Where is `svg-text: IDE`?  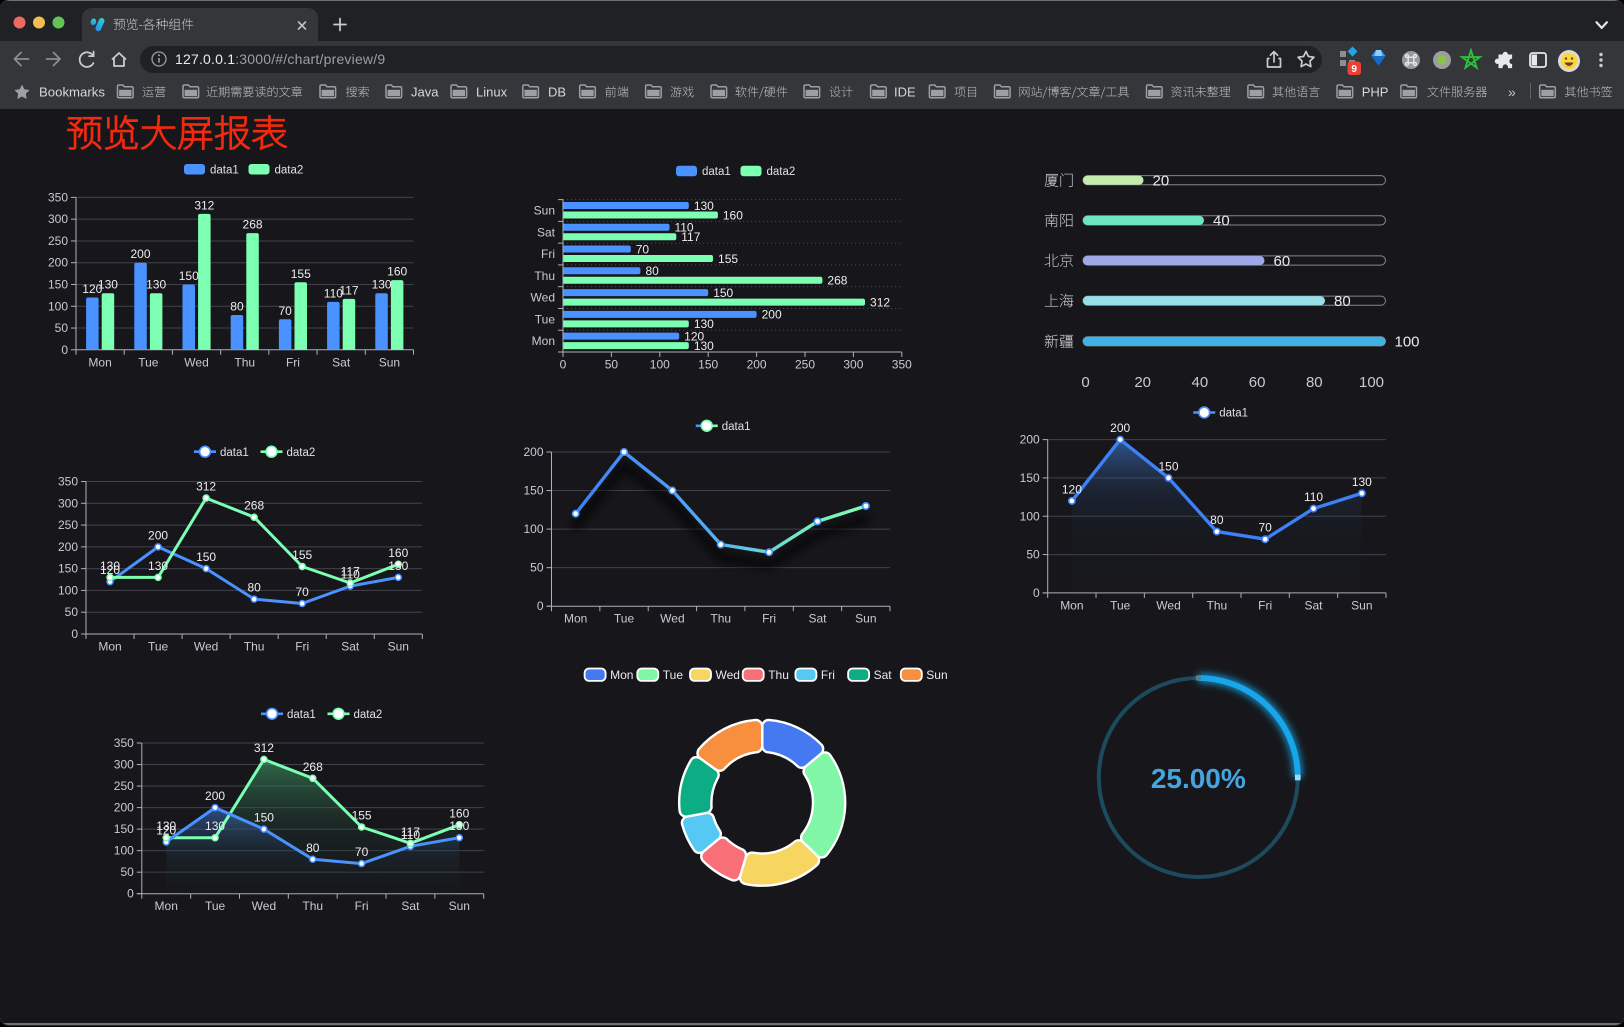 svg-text: IDE is located at coordinates (905, 91).